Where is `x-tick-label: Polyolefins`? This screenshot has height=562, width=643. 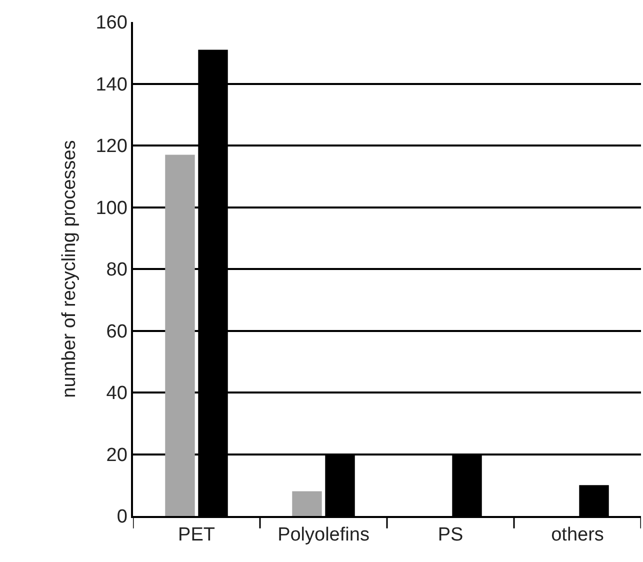
x-tick-label: Polyolefins is located at coordinates (324, 535).